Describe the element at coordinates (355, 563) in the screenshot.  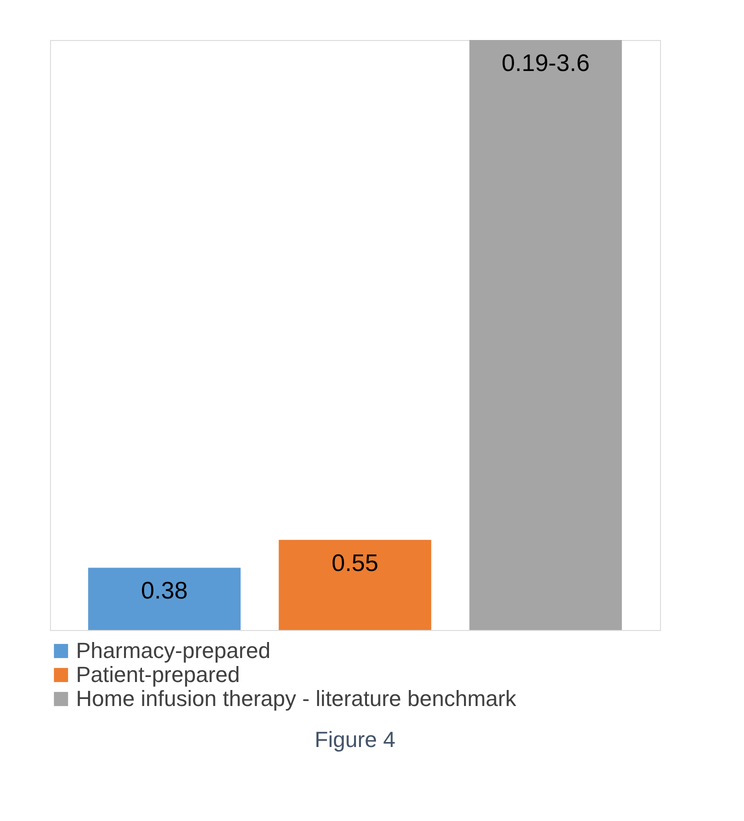
I see `data-label: 0.55` at that location.